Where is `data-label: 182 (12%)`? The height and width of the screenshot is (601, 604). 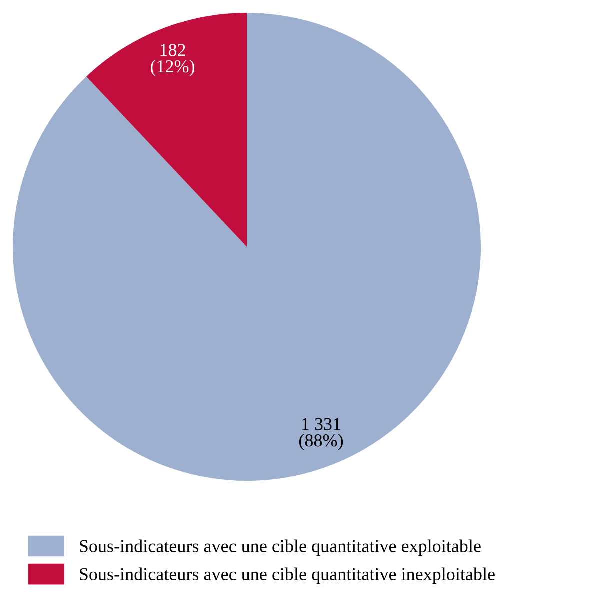
data-label: 182 (12%) is located at coordinates (172, 60).